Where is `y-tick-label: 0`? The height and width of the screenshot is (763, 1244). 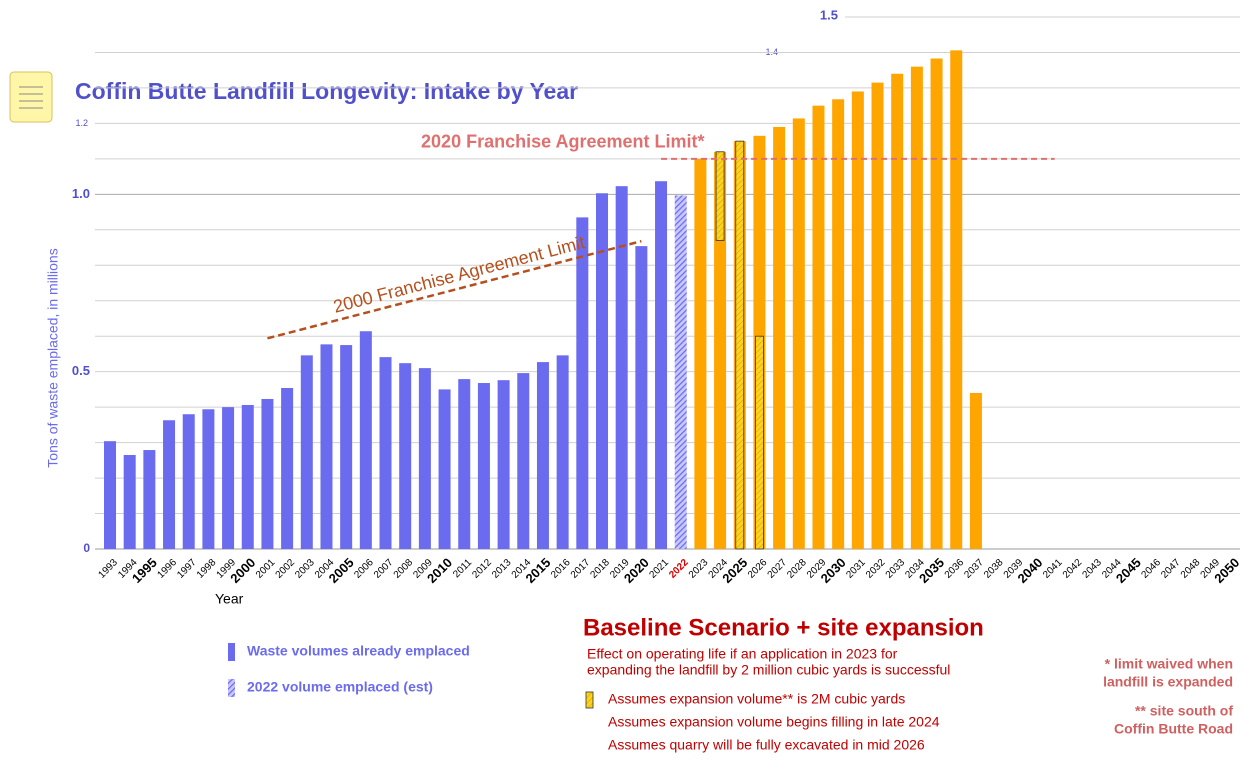
y-tick-label: 0 is located at coordinates (86, 548).